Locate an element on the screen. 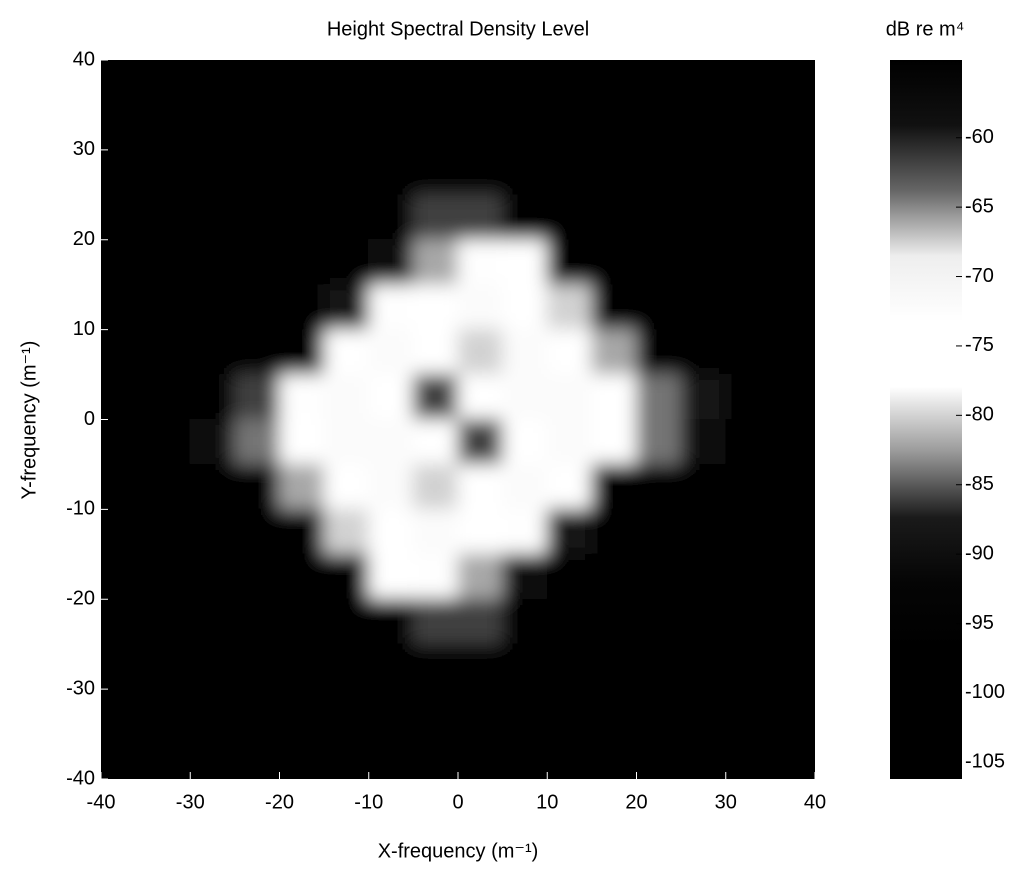 The image size is (1024, 877). colorbar-tick-label: -105 is located at coordinates (985, 762).